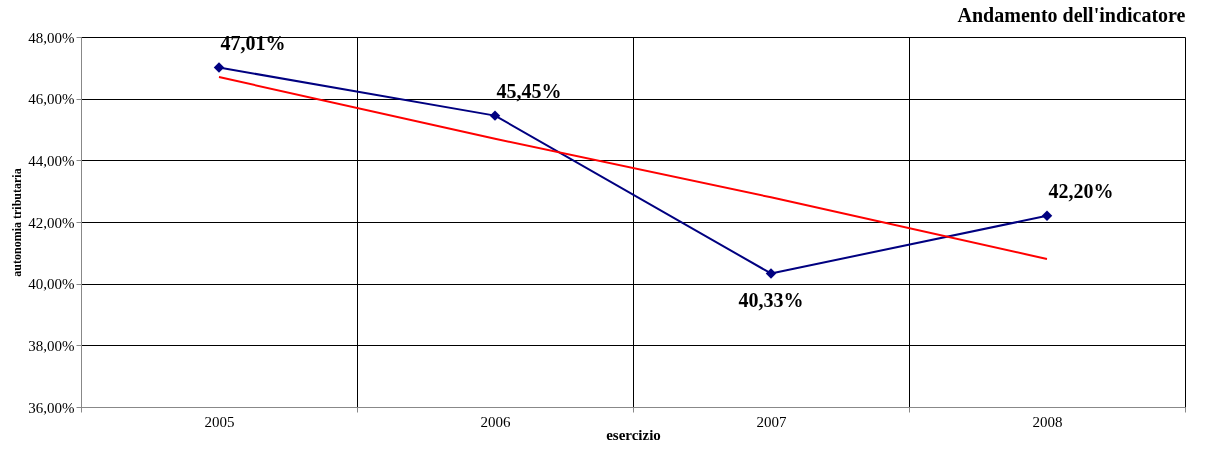 The height and width of the screenshot is (454, 1213). Describe the element at coordinates (51, 160) in the screenshot. I see `y-tick-label: 44,00%` at that location.